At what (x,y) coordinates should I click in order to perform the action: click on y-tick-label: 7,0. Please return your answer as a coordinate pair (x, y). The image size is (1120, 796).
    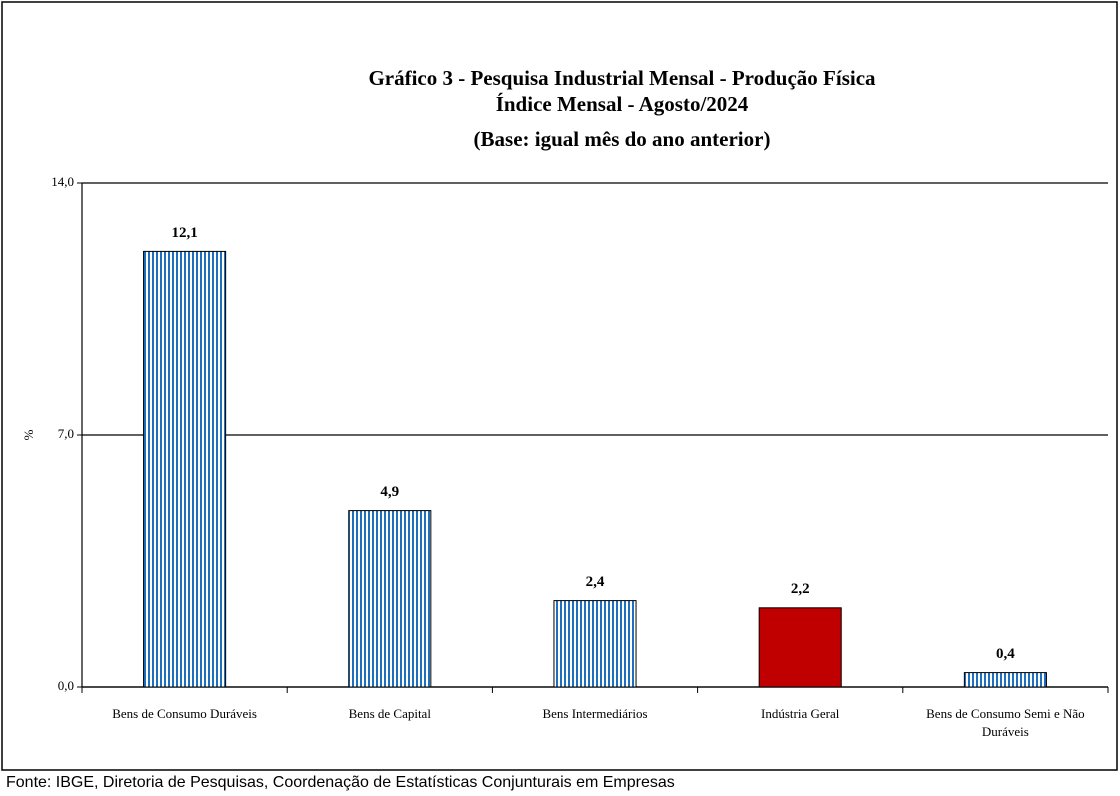
    Looking at the image, I should click on (66, 433).